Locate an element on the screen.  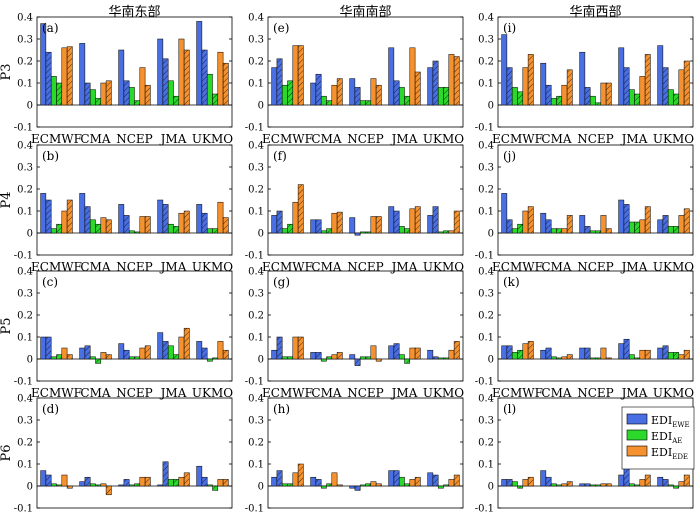
panel-label: (e) is located at coordinates (281, 28).